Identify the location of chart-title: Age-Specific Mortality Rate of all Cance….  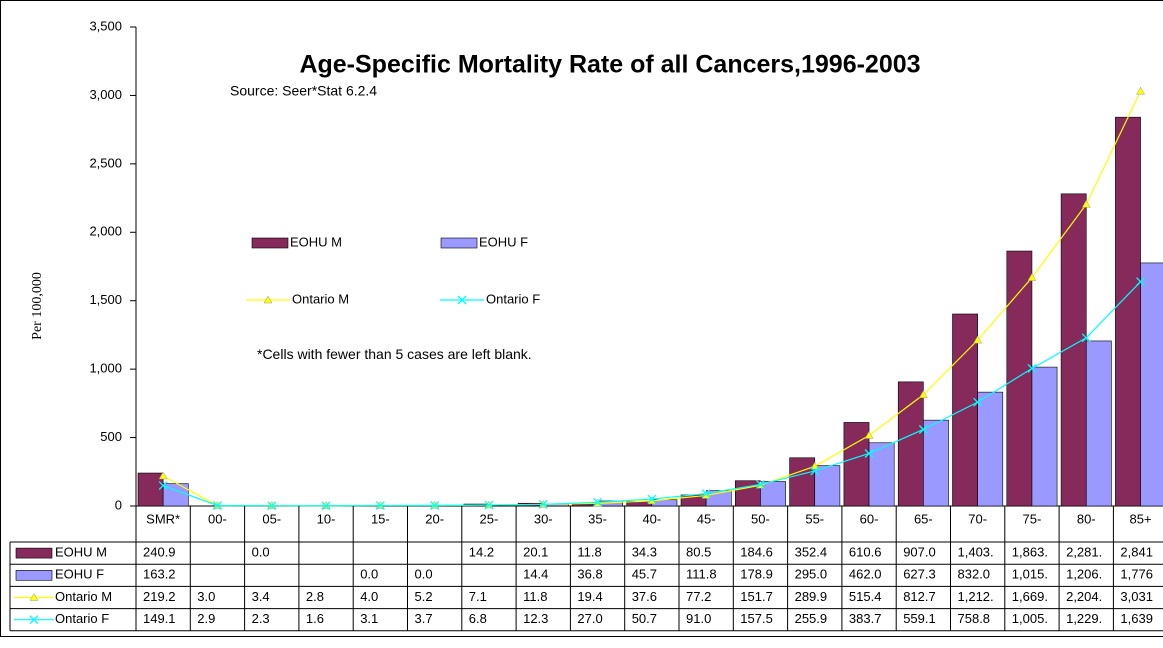
(609, 65).